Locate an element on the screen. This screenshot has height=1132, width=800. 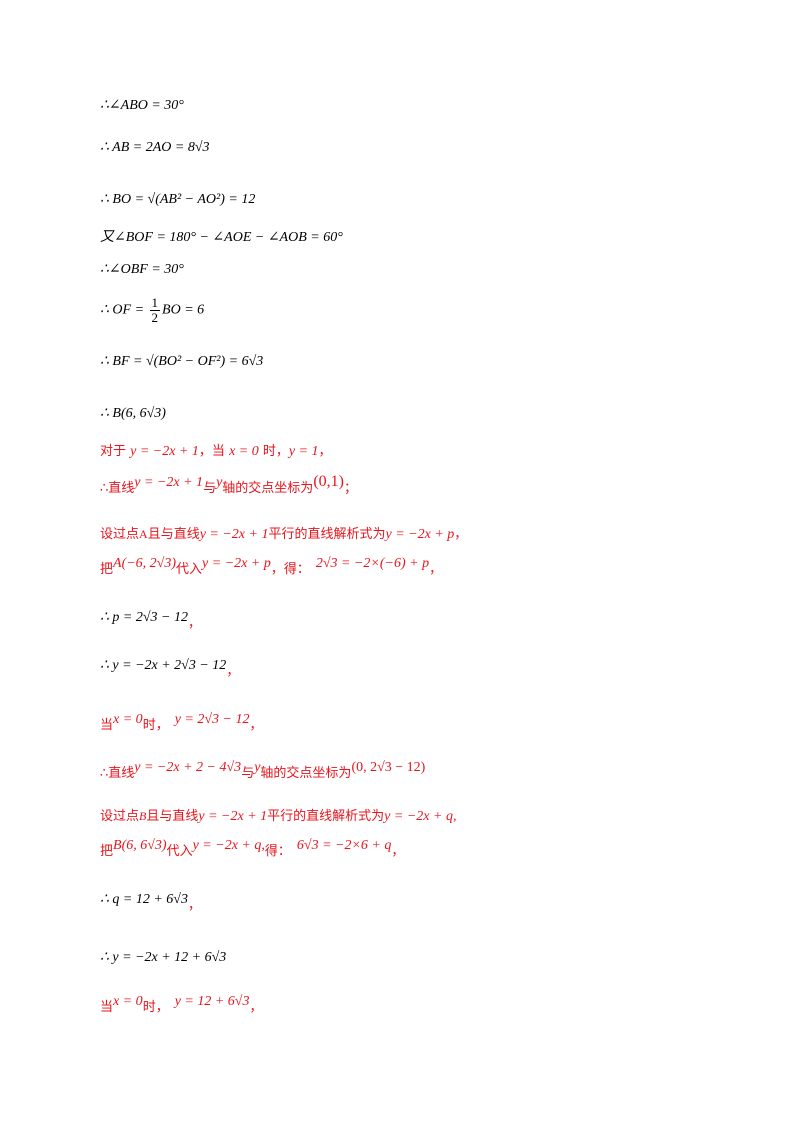
step-parallel-a: 设过点A且与直线y = −2x + 1平行的直线解析式为y = −2x + p， is located at coordinates (283, 534).